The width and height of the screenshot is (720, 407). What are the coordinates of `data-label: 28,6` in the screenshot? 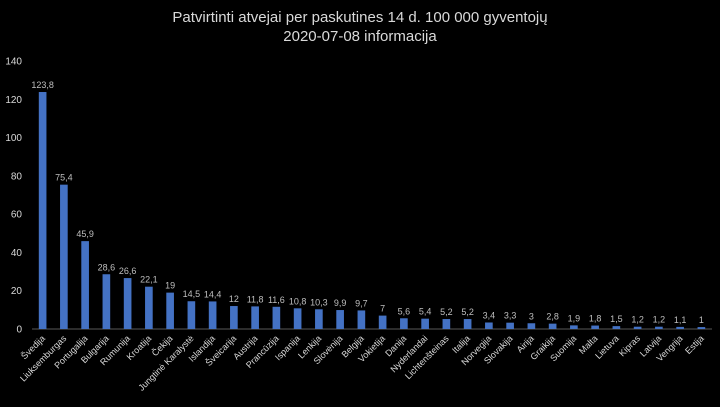 It's located at (107, 267).